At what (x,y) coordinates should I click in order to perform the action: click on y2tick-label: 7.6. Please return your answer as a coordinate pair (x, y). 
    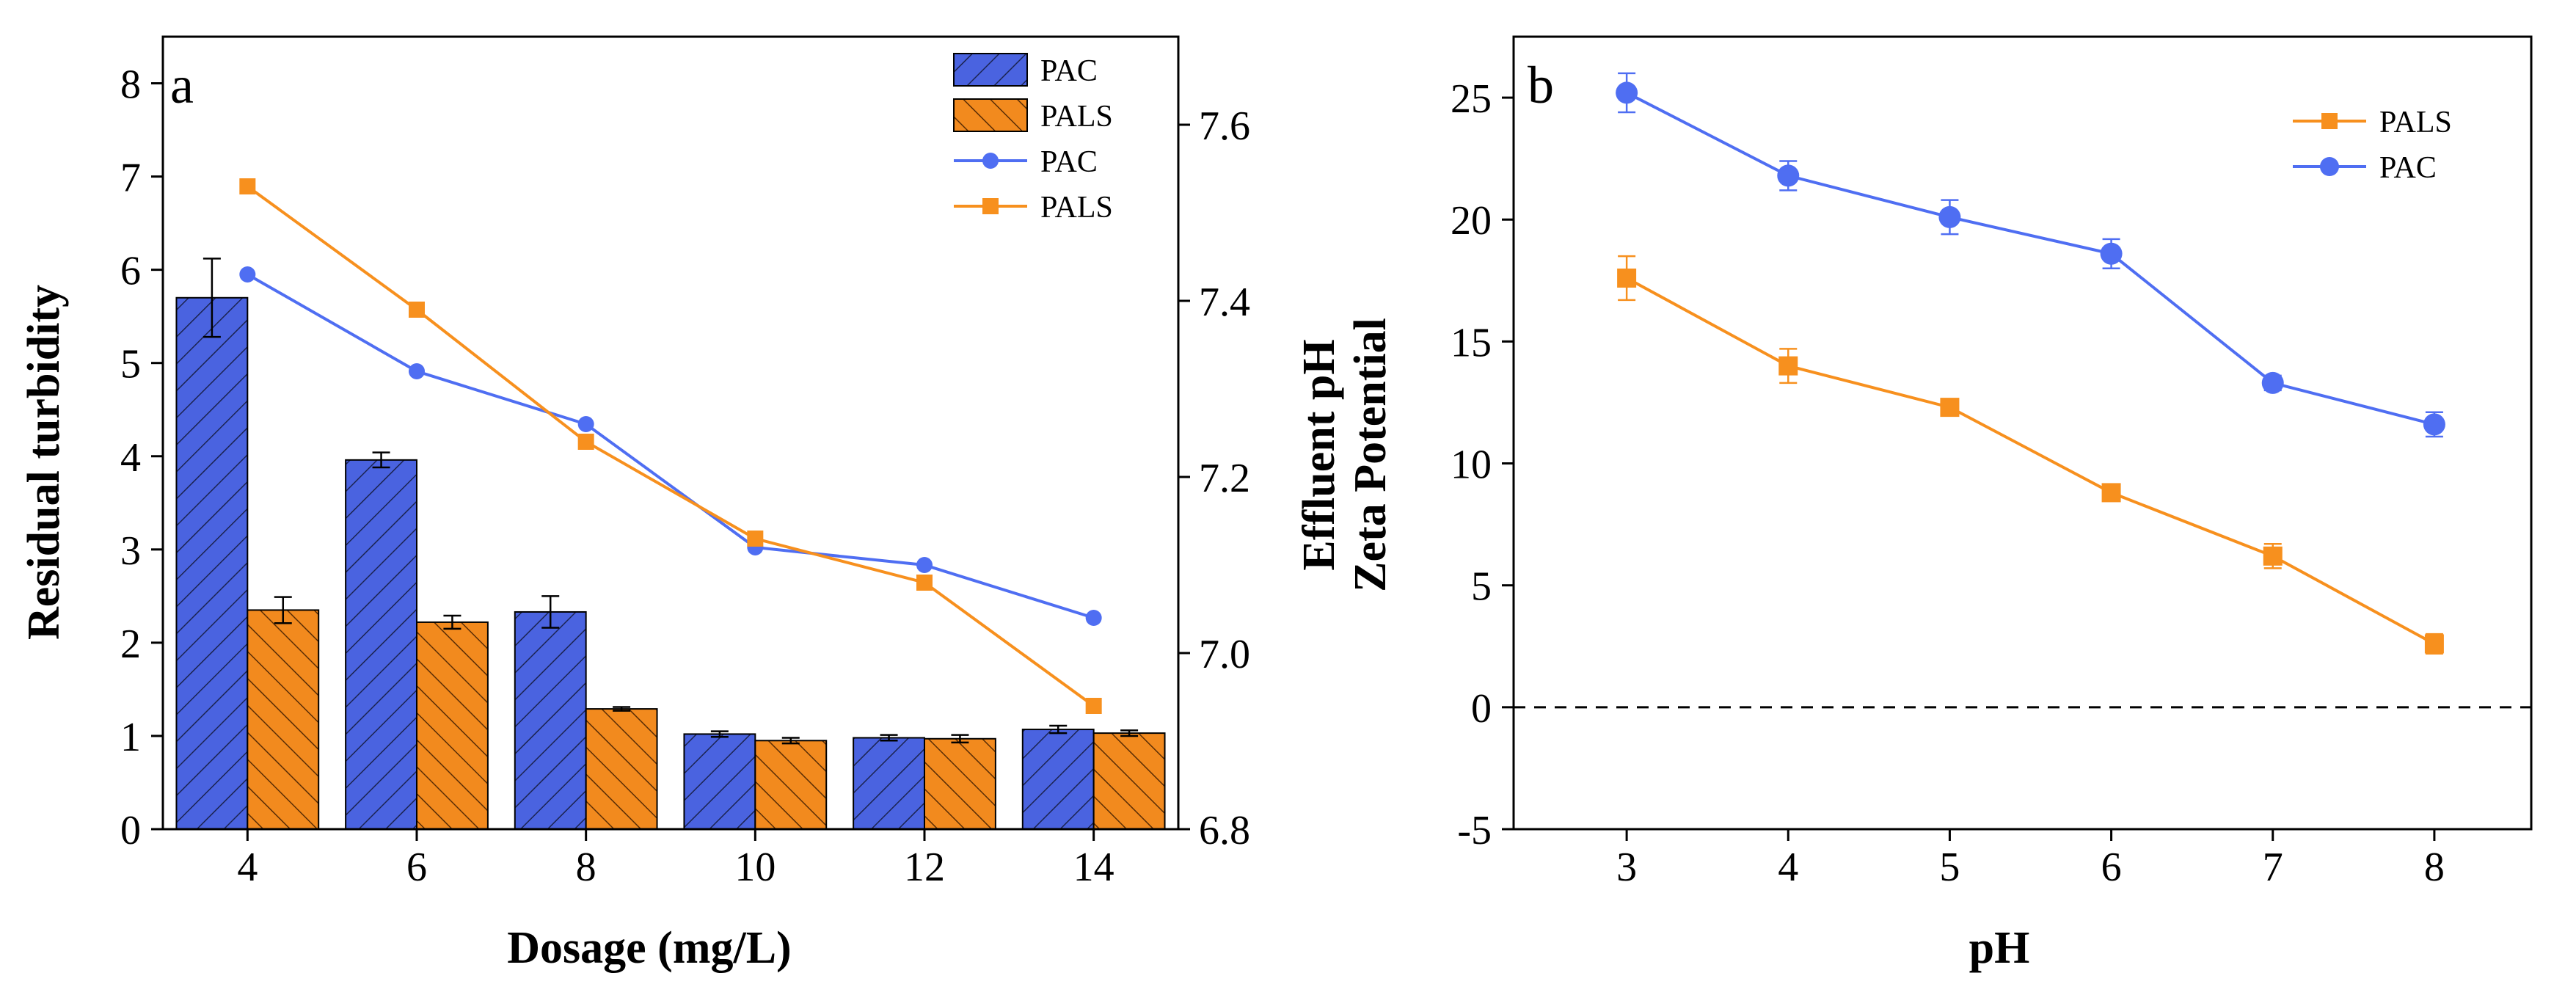
    Looking at the image, I should click on (1225, 126).